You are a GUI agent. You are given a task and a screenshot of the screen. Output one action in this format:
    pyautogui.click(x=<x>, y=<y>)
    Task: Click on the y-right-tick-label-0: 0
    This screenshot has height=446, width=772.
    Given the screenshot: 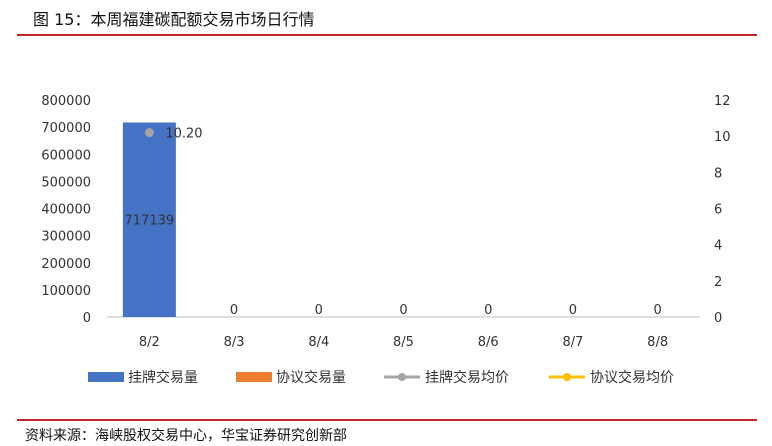 What is the action you would take?
    pyautogui.click(x=718, y=318)
    